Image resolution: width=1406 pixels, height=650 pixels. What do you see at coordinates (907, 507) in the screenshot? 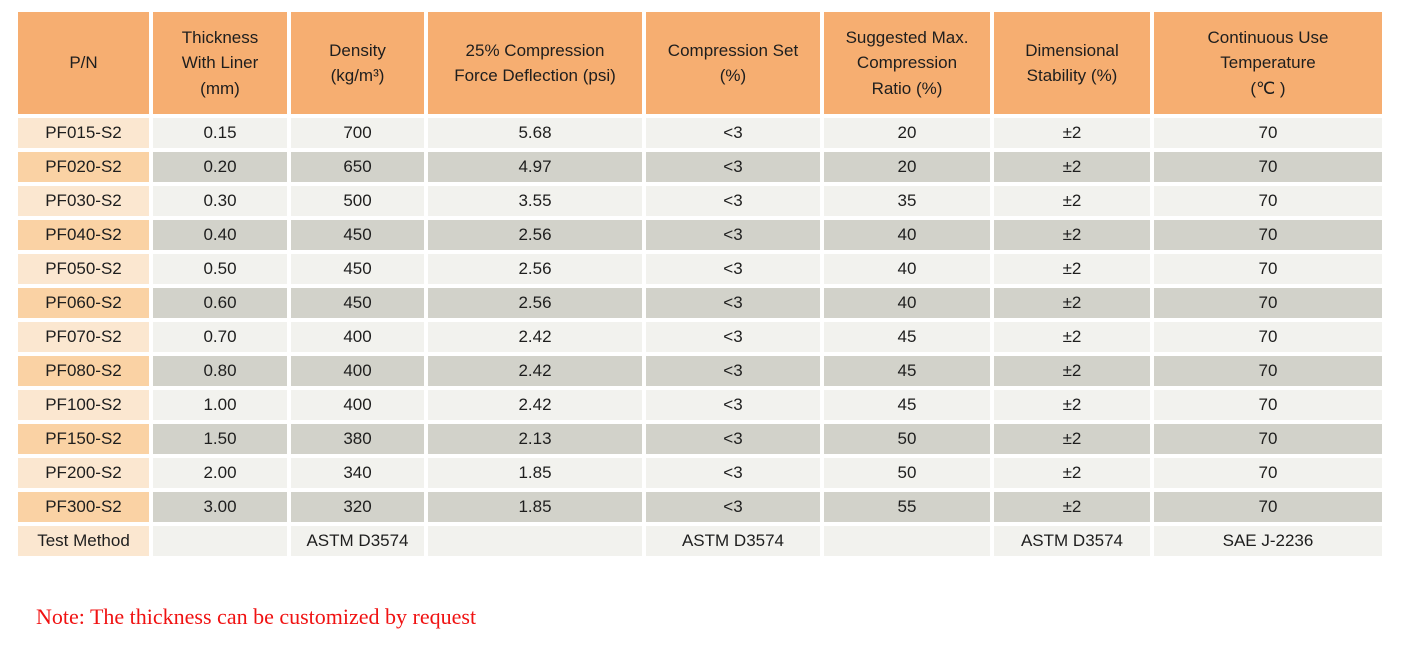
I see `value-cell: 55` at bounding box center [907, 507].